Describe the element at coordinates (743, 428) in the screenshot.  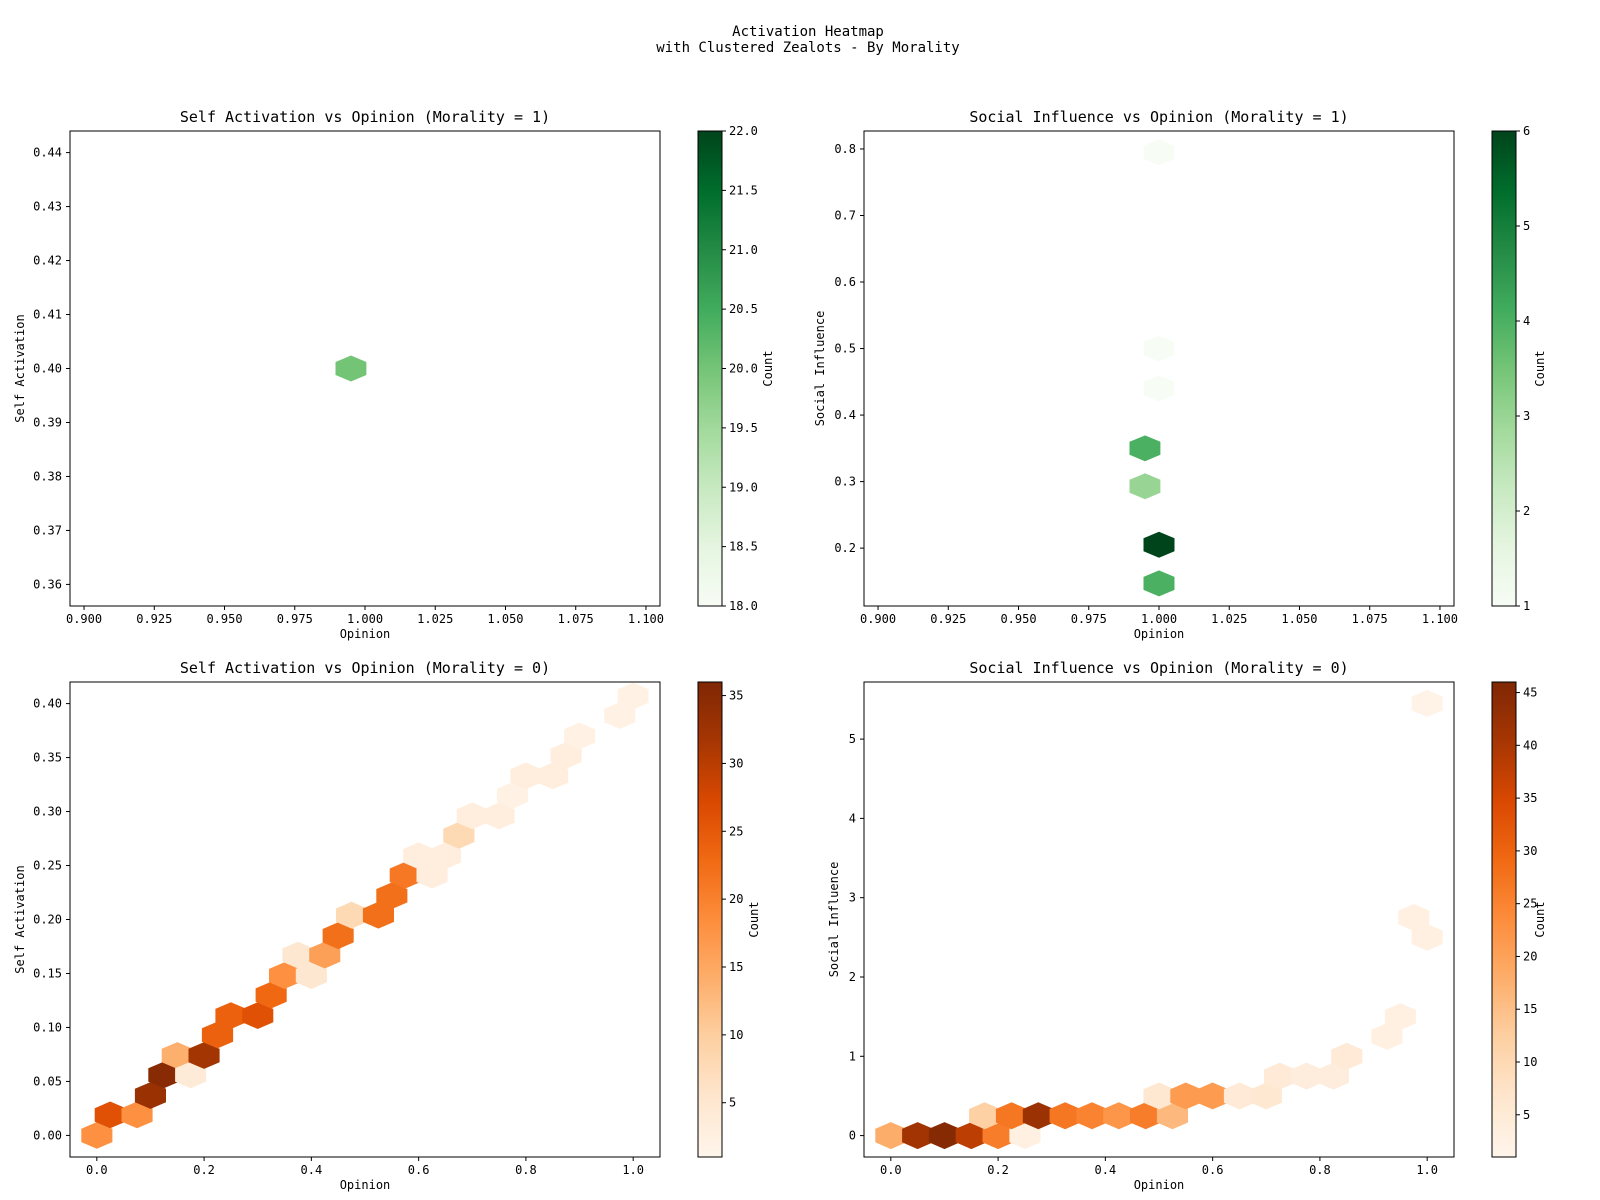
I see `colorbar-tick-label: 19.5` at that location.